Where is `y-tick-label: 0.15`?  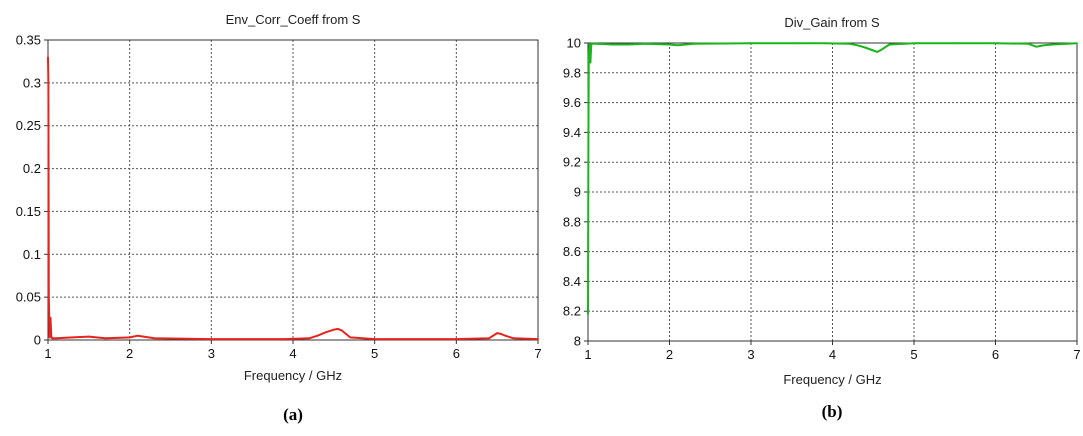 y-tick-label: 0.15 is located at coordinates (28, 211).